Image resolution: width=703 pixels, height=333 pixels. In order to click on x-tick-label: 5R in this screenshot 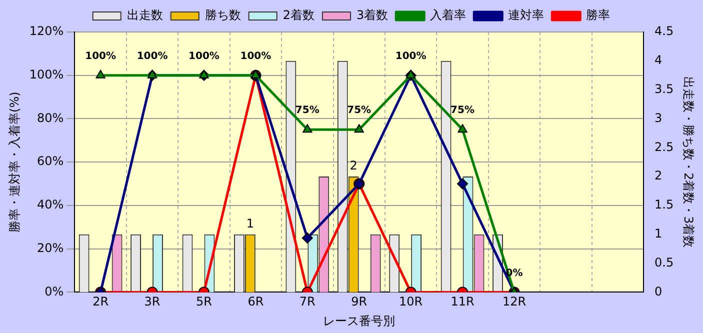, I will do `click(204, 301)`.